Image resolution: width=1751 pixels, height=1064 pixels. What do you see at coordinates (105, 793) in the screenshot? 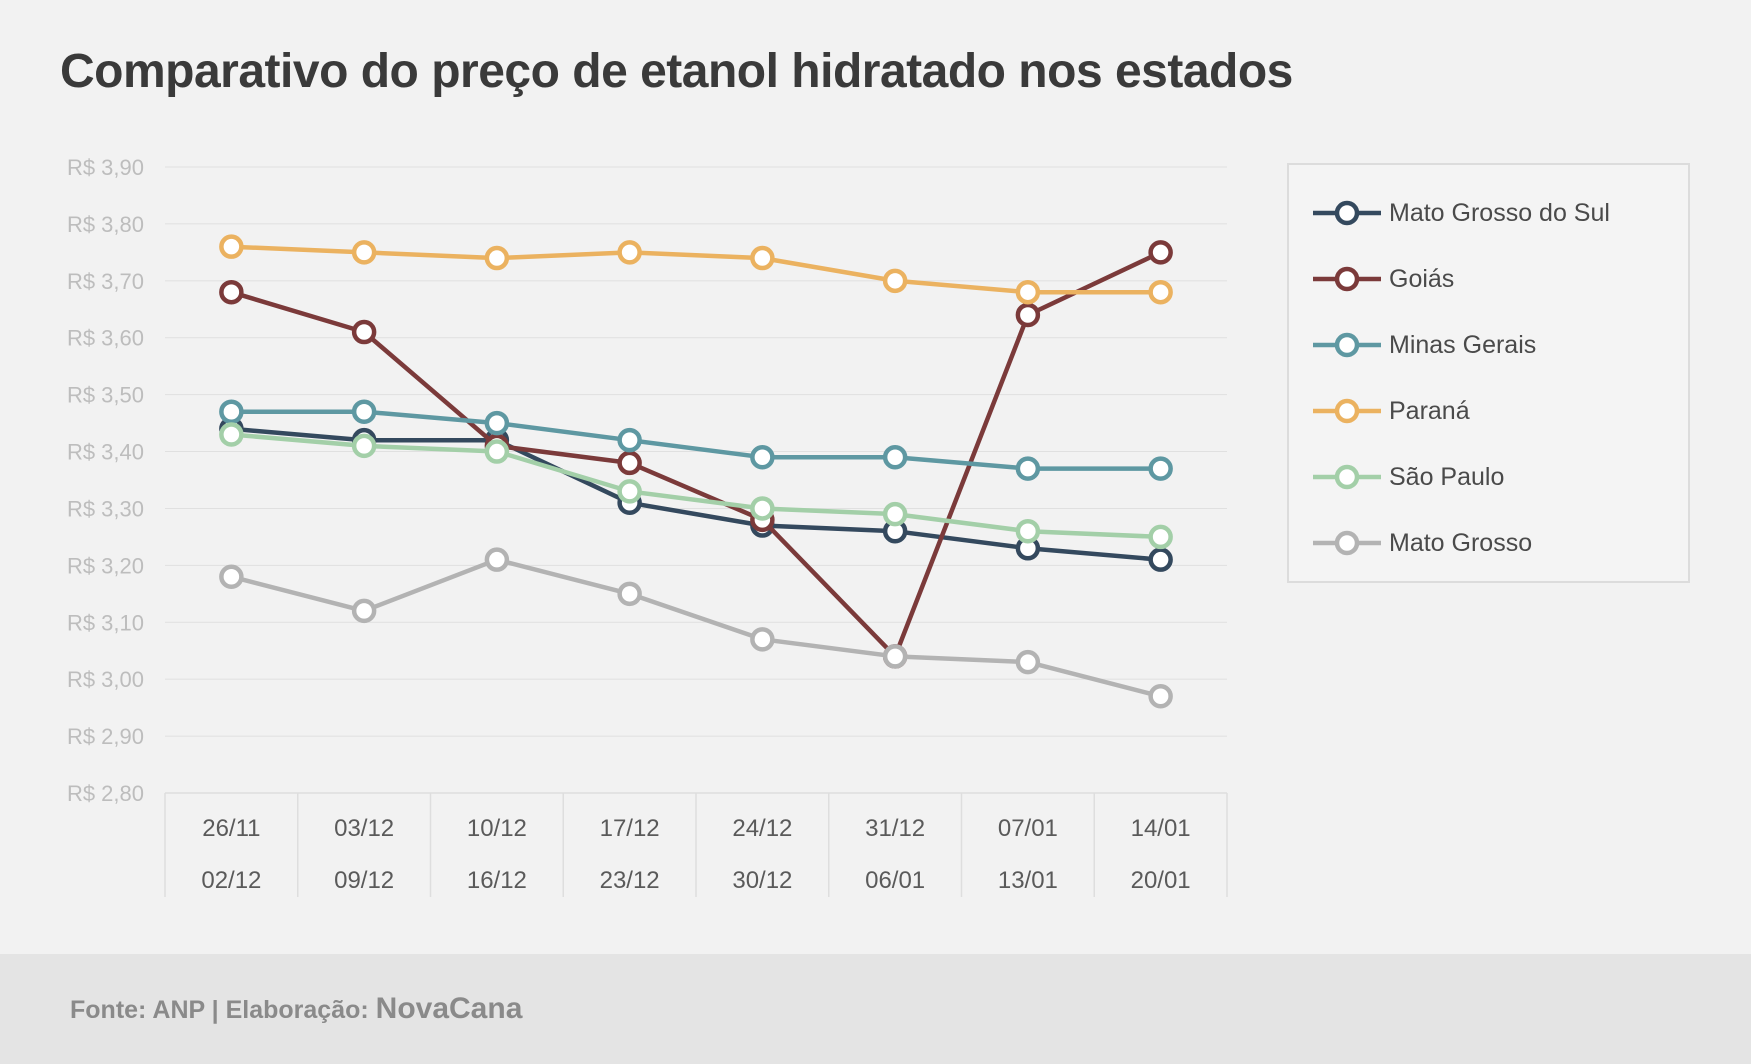
I see `y-tick-label: R$ 2,80` at bounding box center [105, 793].